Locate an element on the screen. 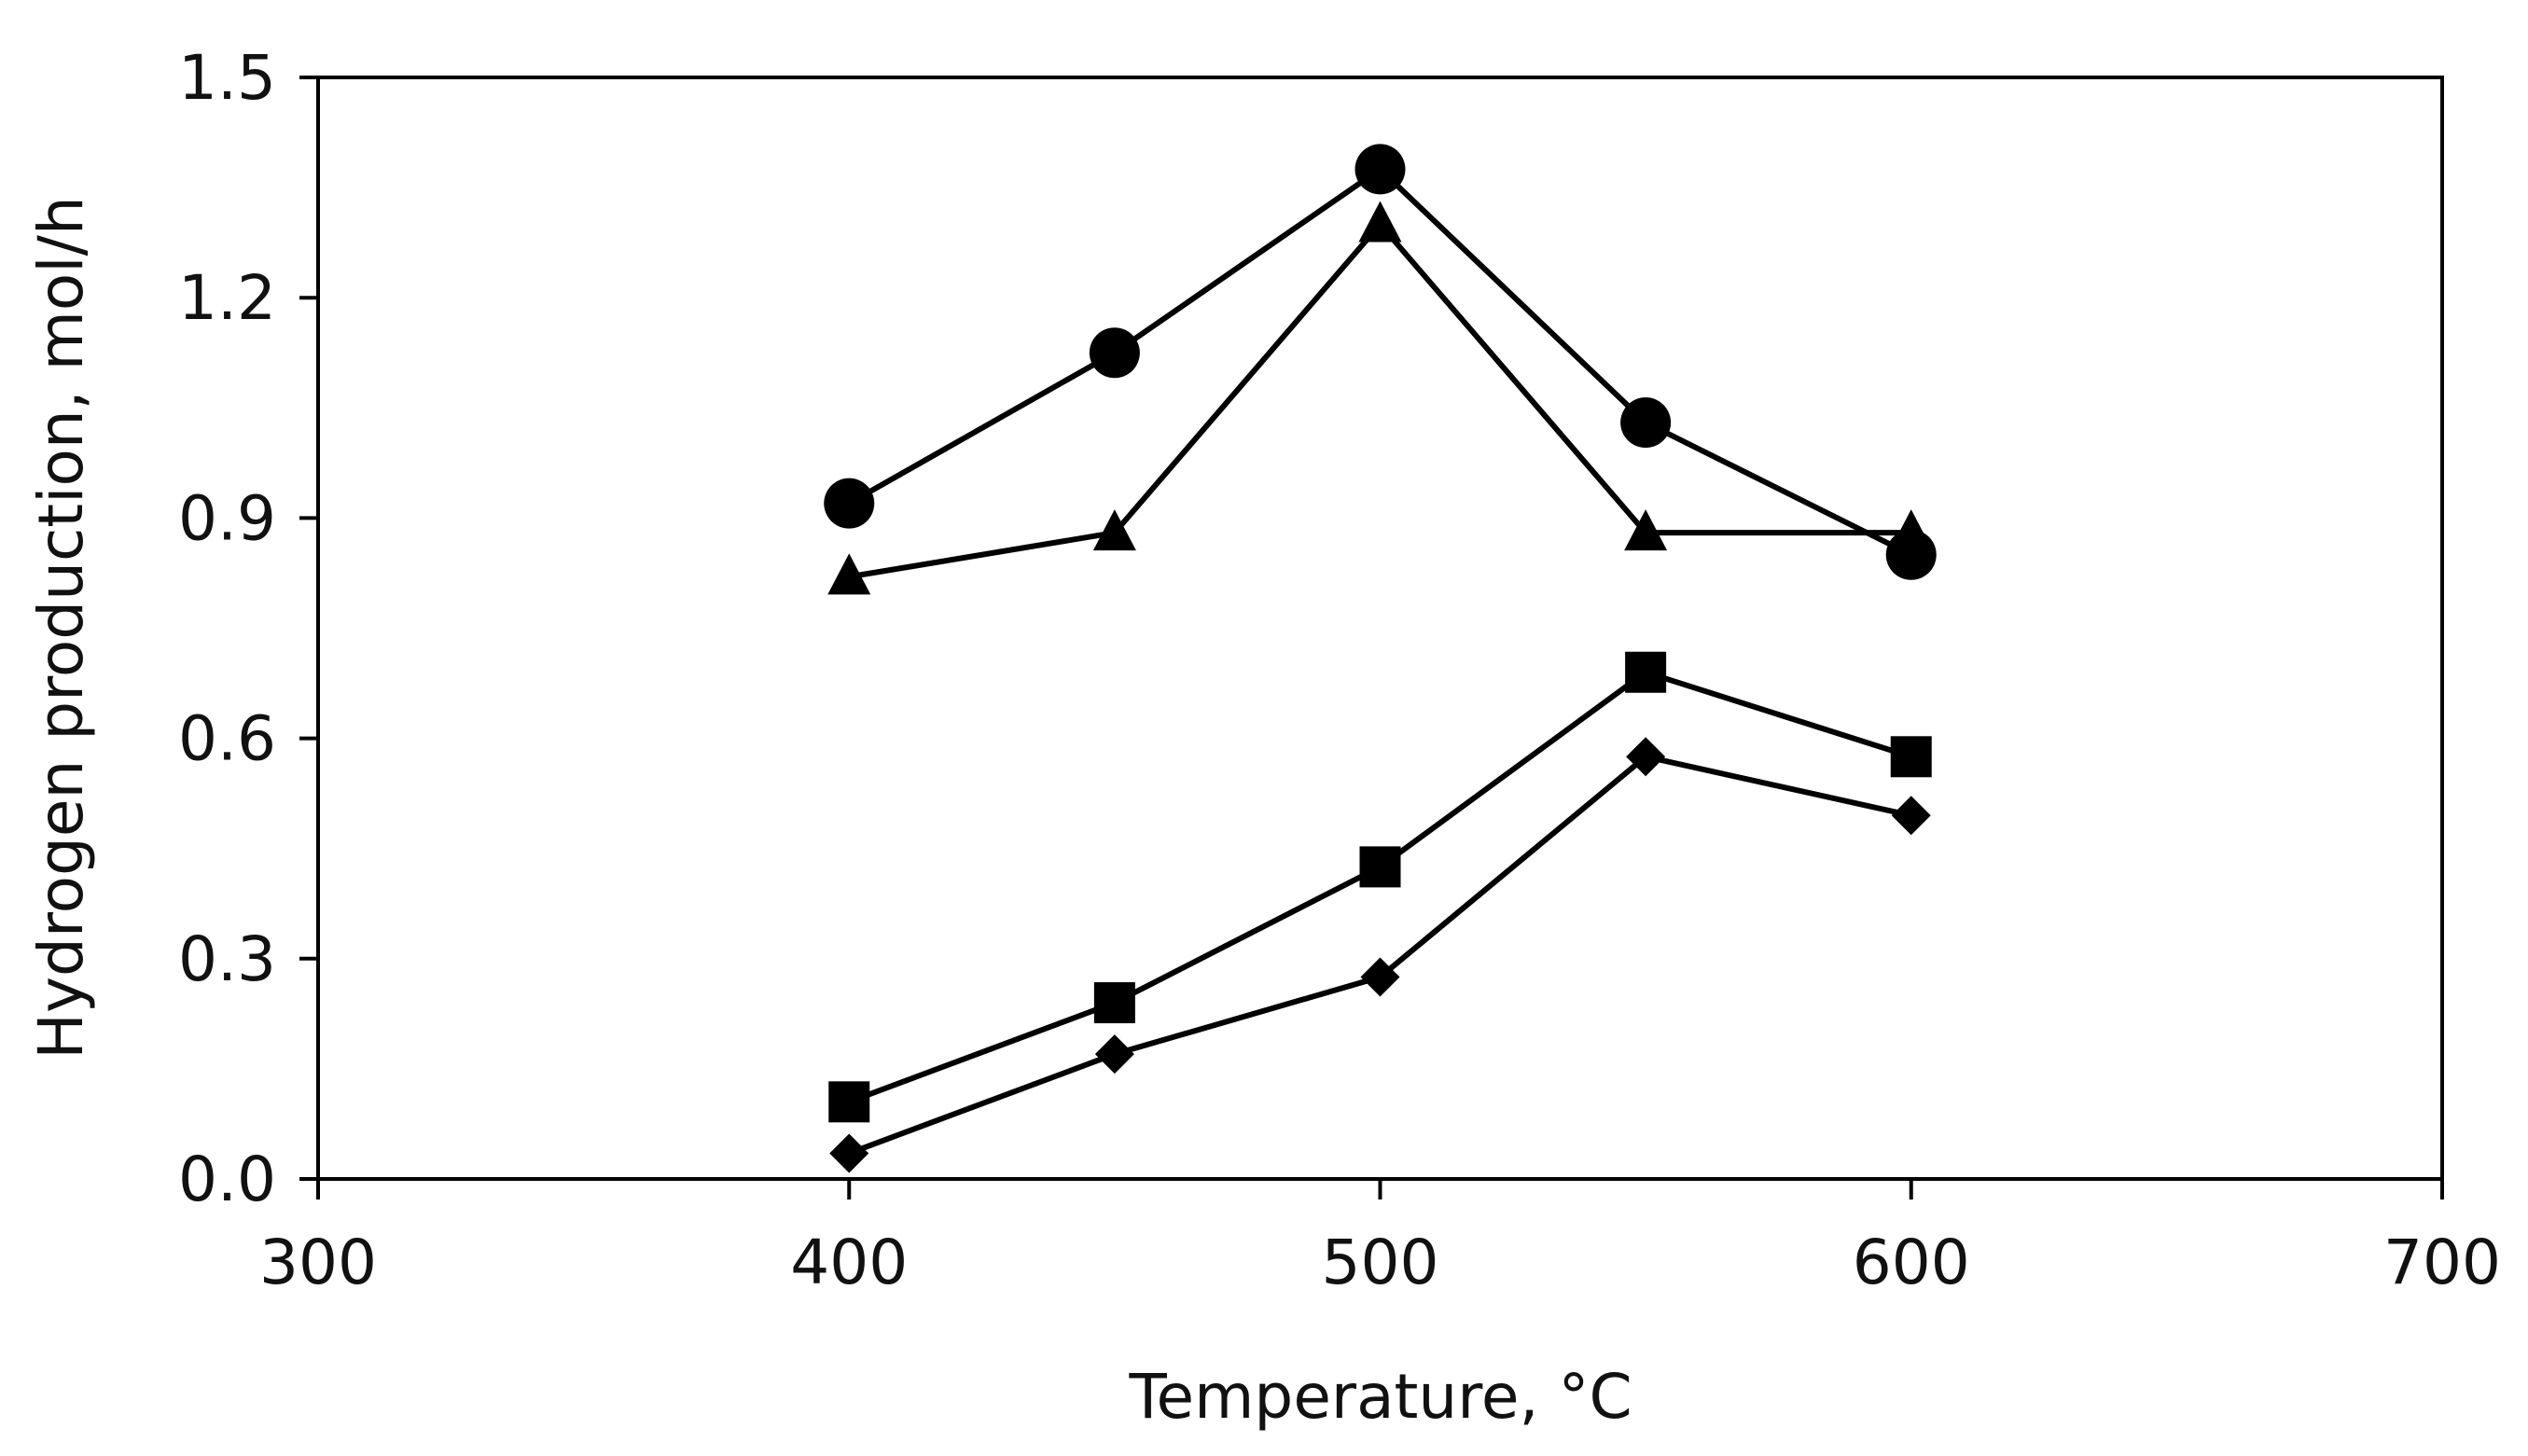 This screenshot has height=1456, width=2528. x-tick-label: 400 is located at coordinates (849, 1262).